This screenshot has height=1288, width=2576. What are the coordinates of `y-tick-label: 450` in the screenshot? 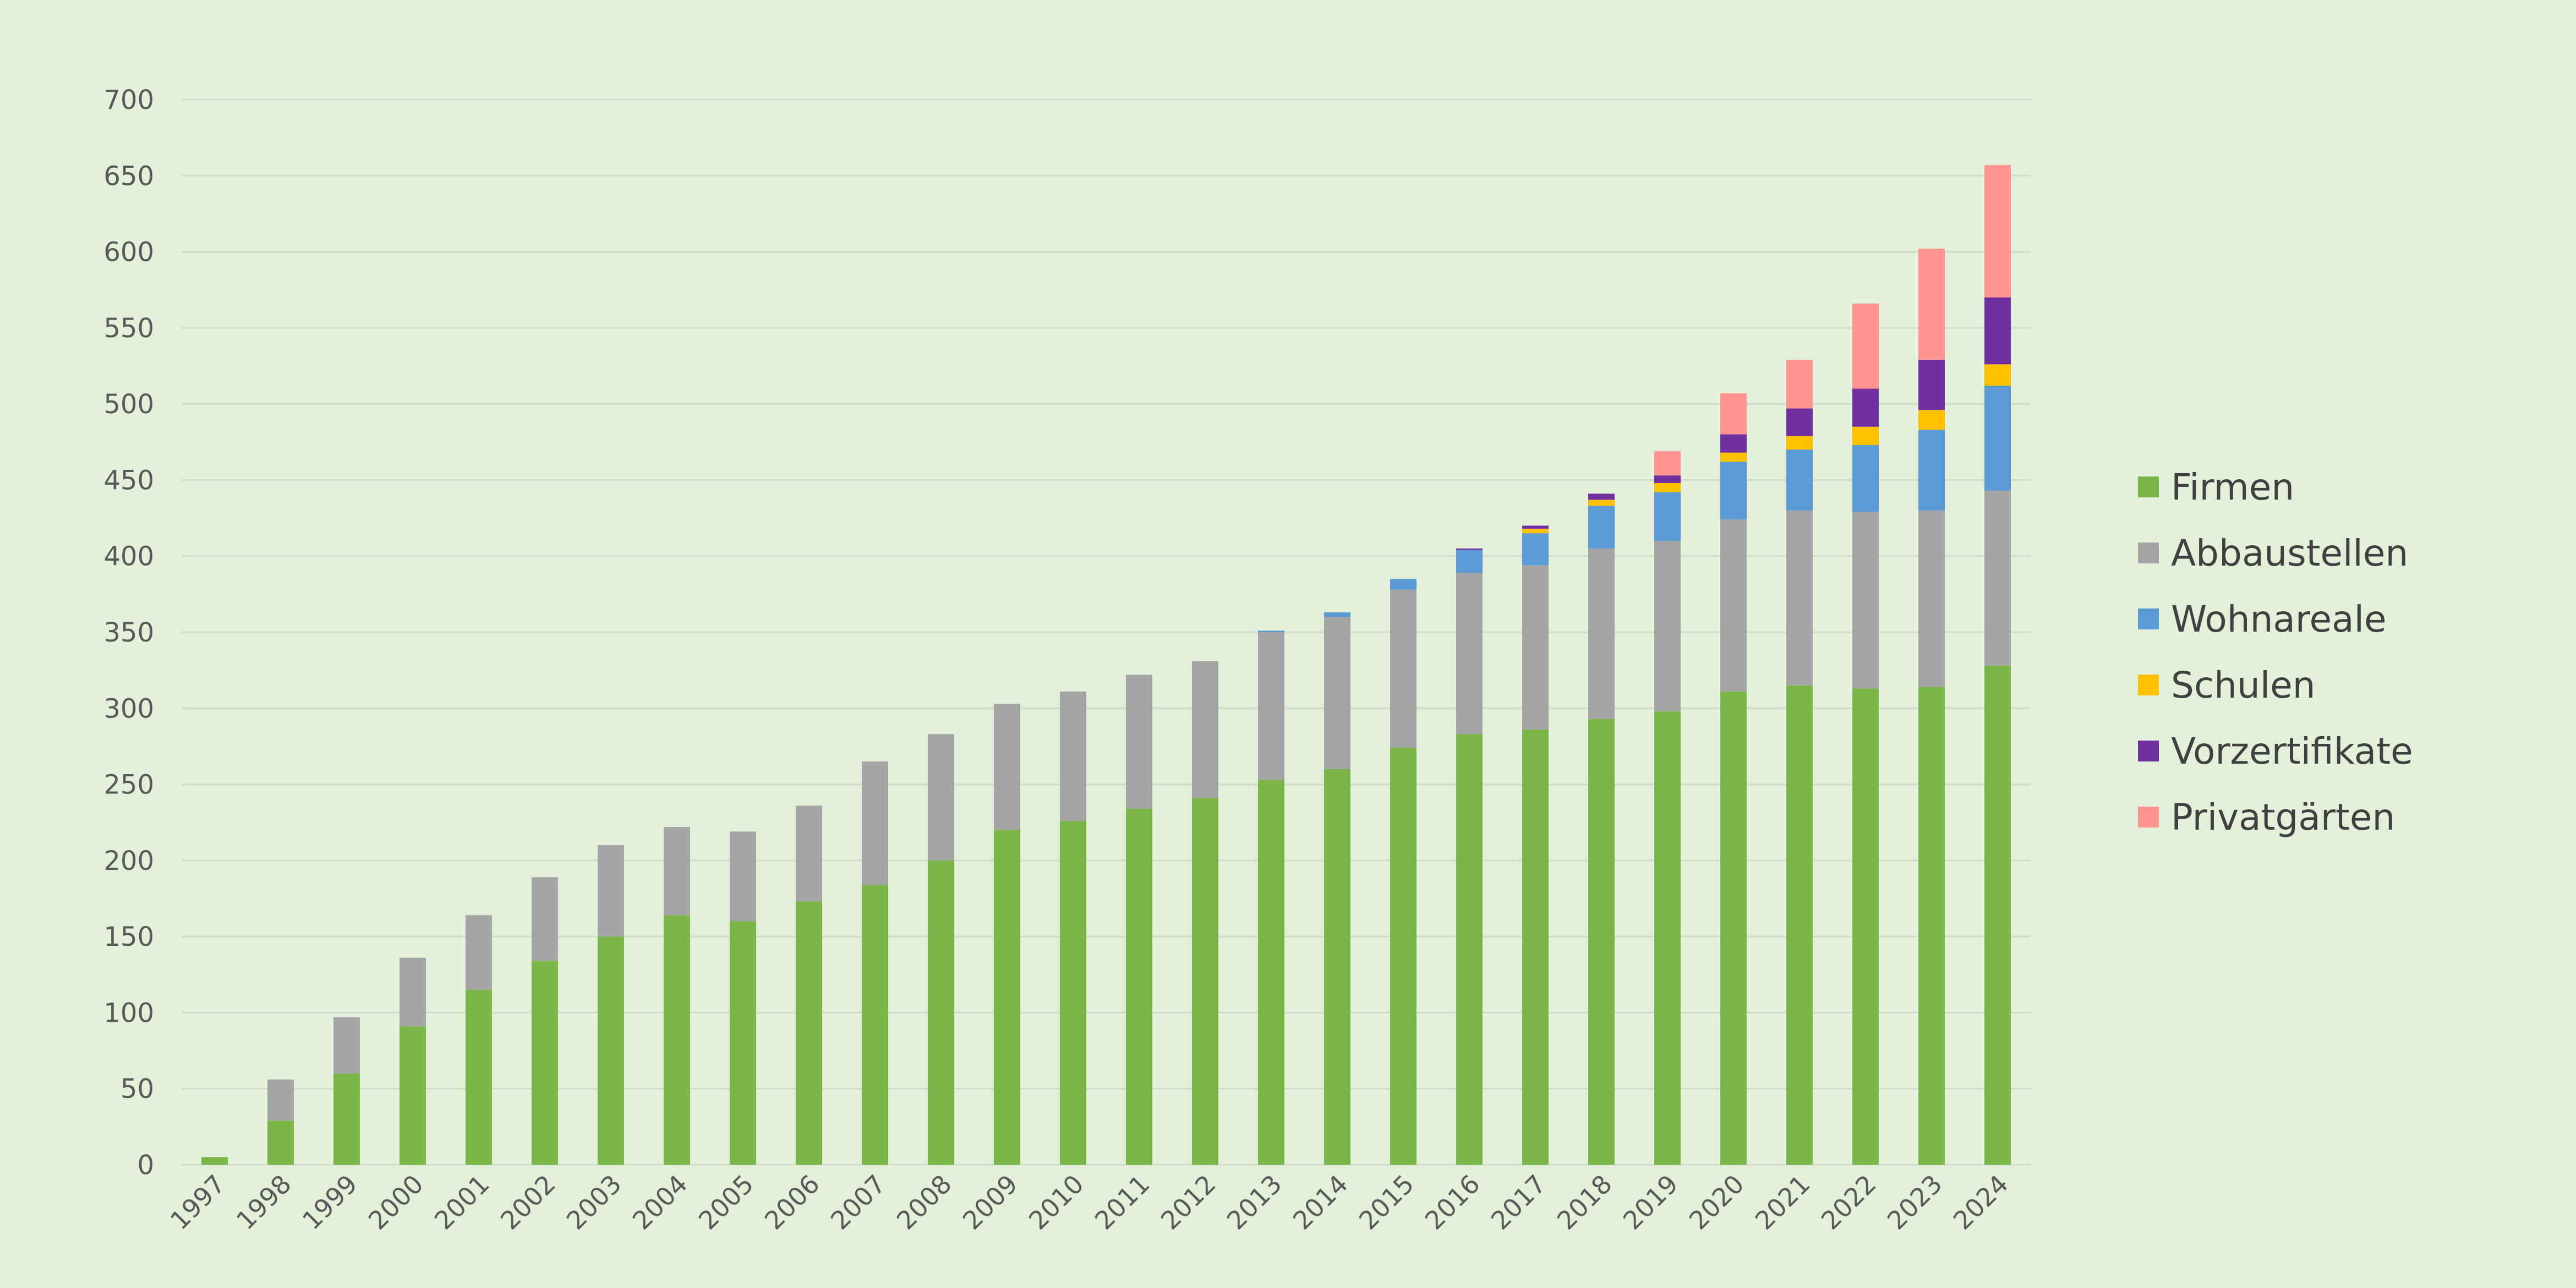 It's located at (128, 481).